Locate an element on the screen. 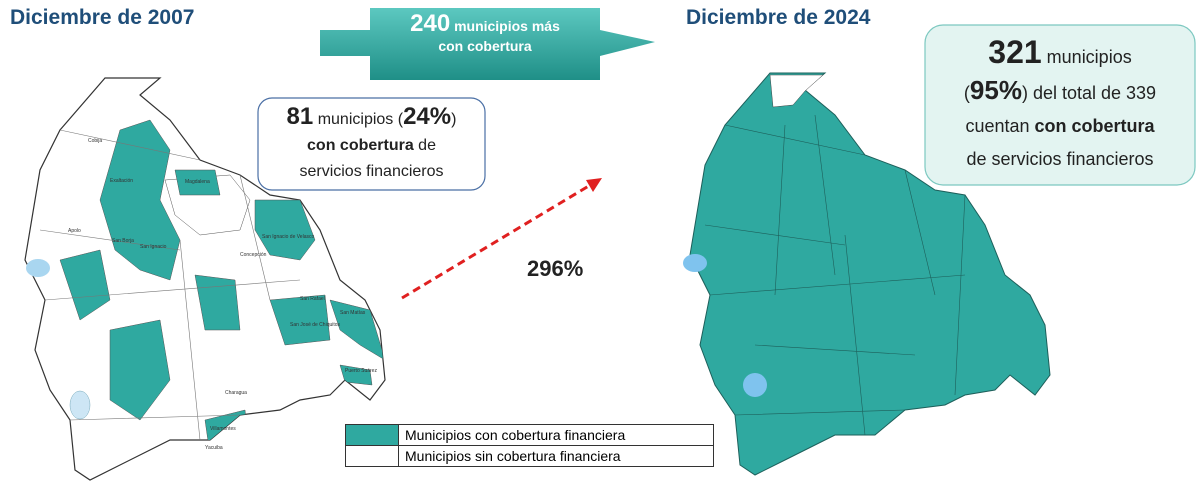 The width and height of the screenshot is (1204, 483). map-label: Charagua is located at coordinates (236, 393).